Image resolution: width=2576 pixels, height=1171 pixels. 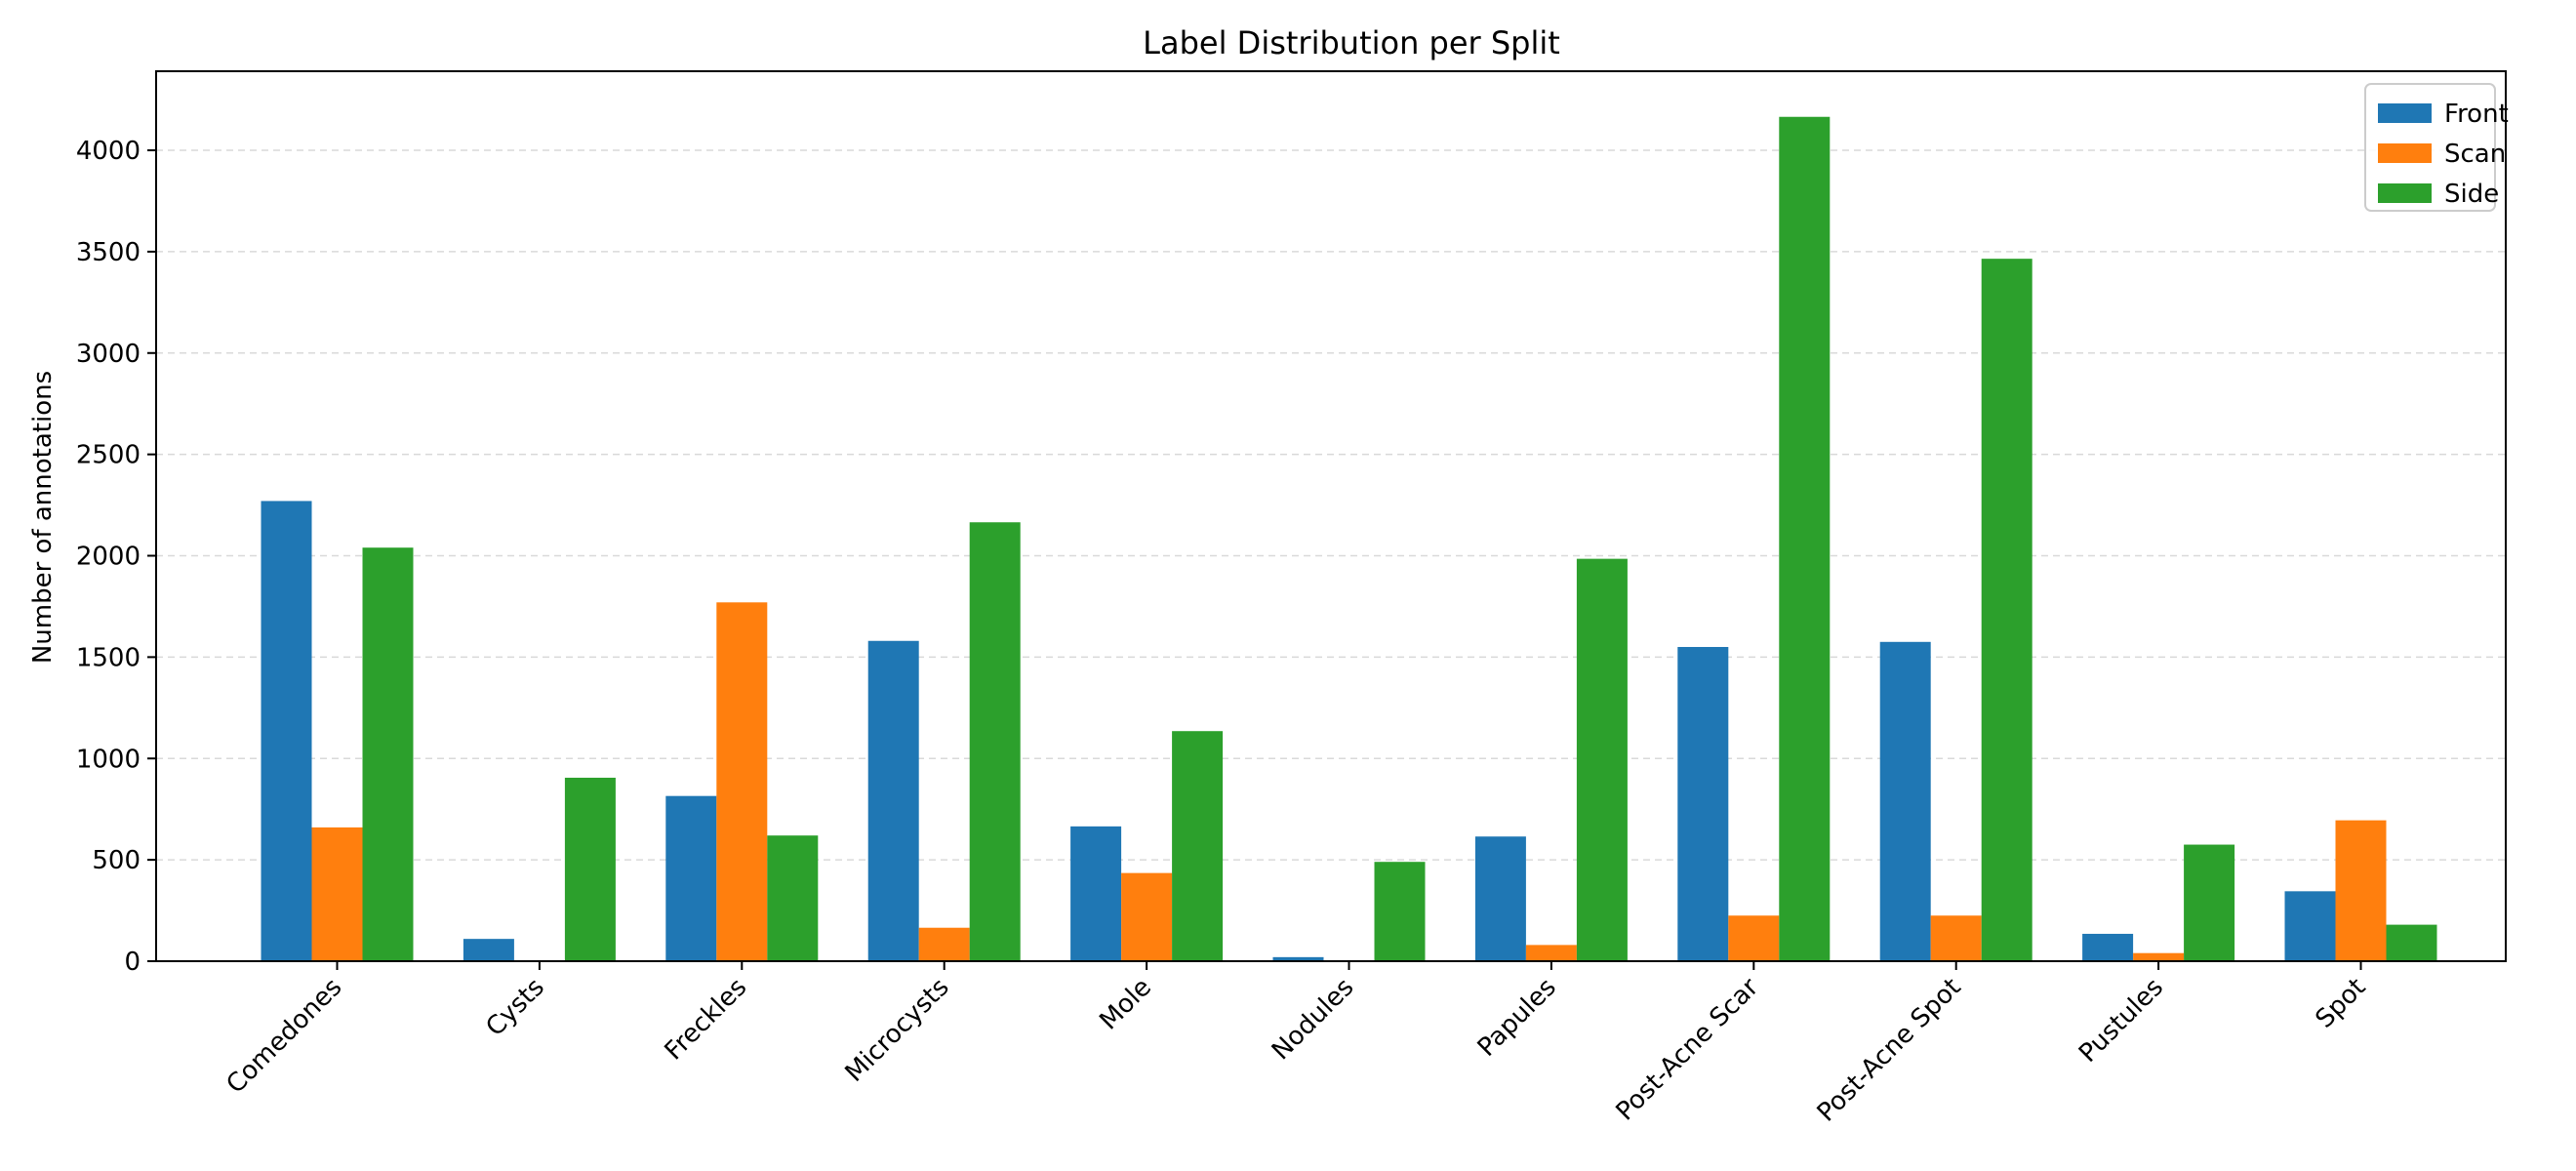 I want to click on y-tick-label: 500, so click(x=116, y=860).